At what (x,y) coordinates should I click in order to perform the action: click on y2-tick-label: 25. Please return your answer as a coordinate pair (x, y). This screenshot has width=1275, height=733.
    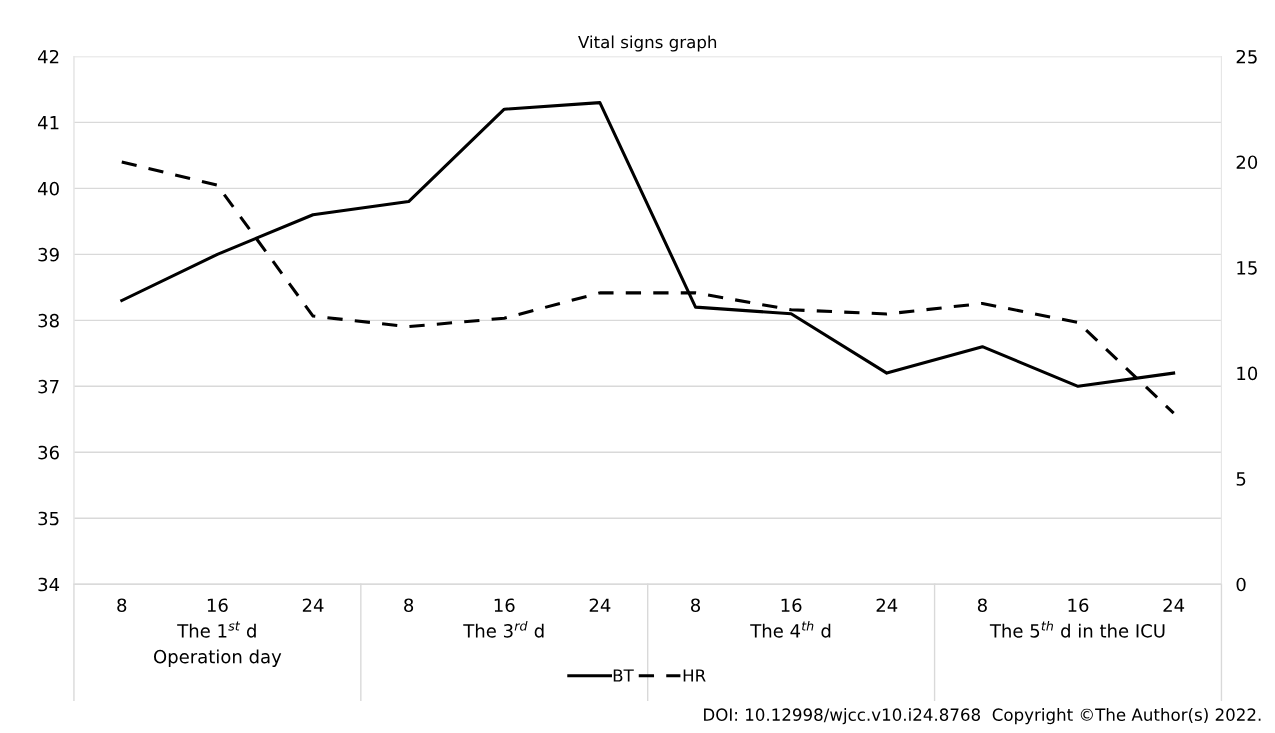
    Looking at the image, I should click on (1246, 56).